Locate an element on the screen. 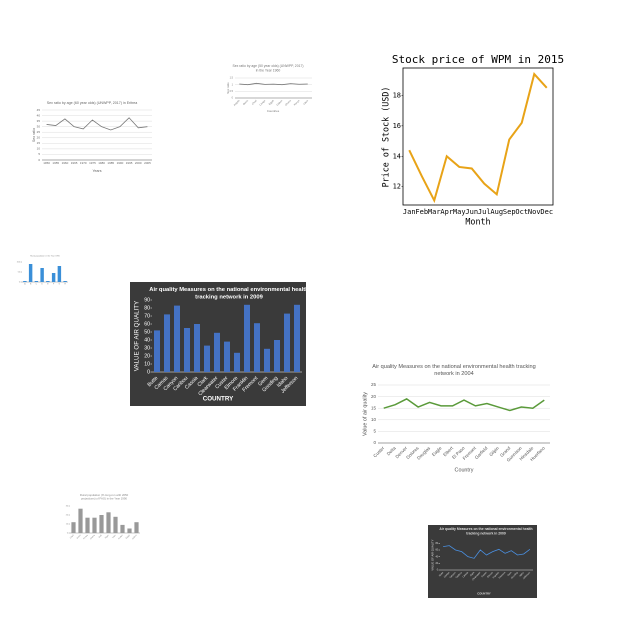 The height and width of the screenshot is (640, 640). x-tick-label: Jun is located at coordinates (471, 212).